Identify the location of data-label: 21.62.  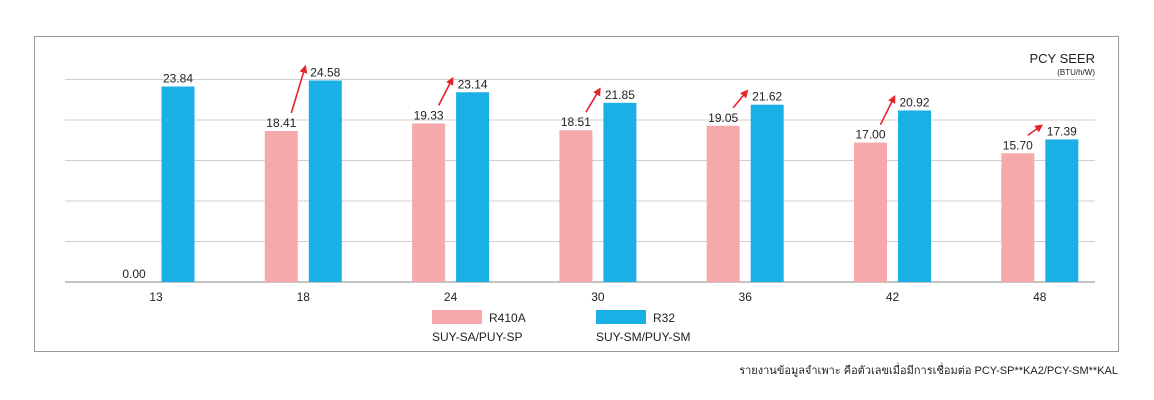
(767, 97).